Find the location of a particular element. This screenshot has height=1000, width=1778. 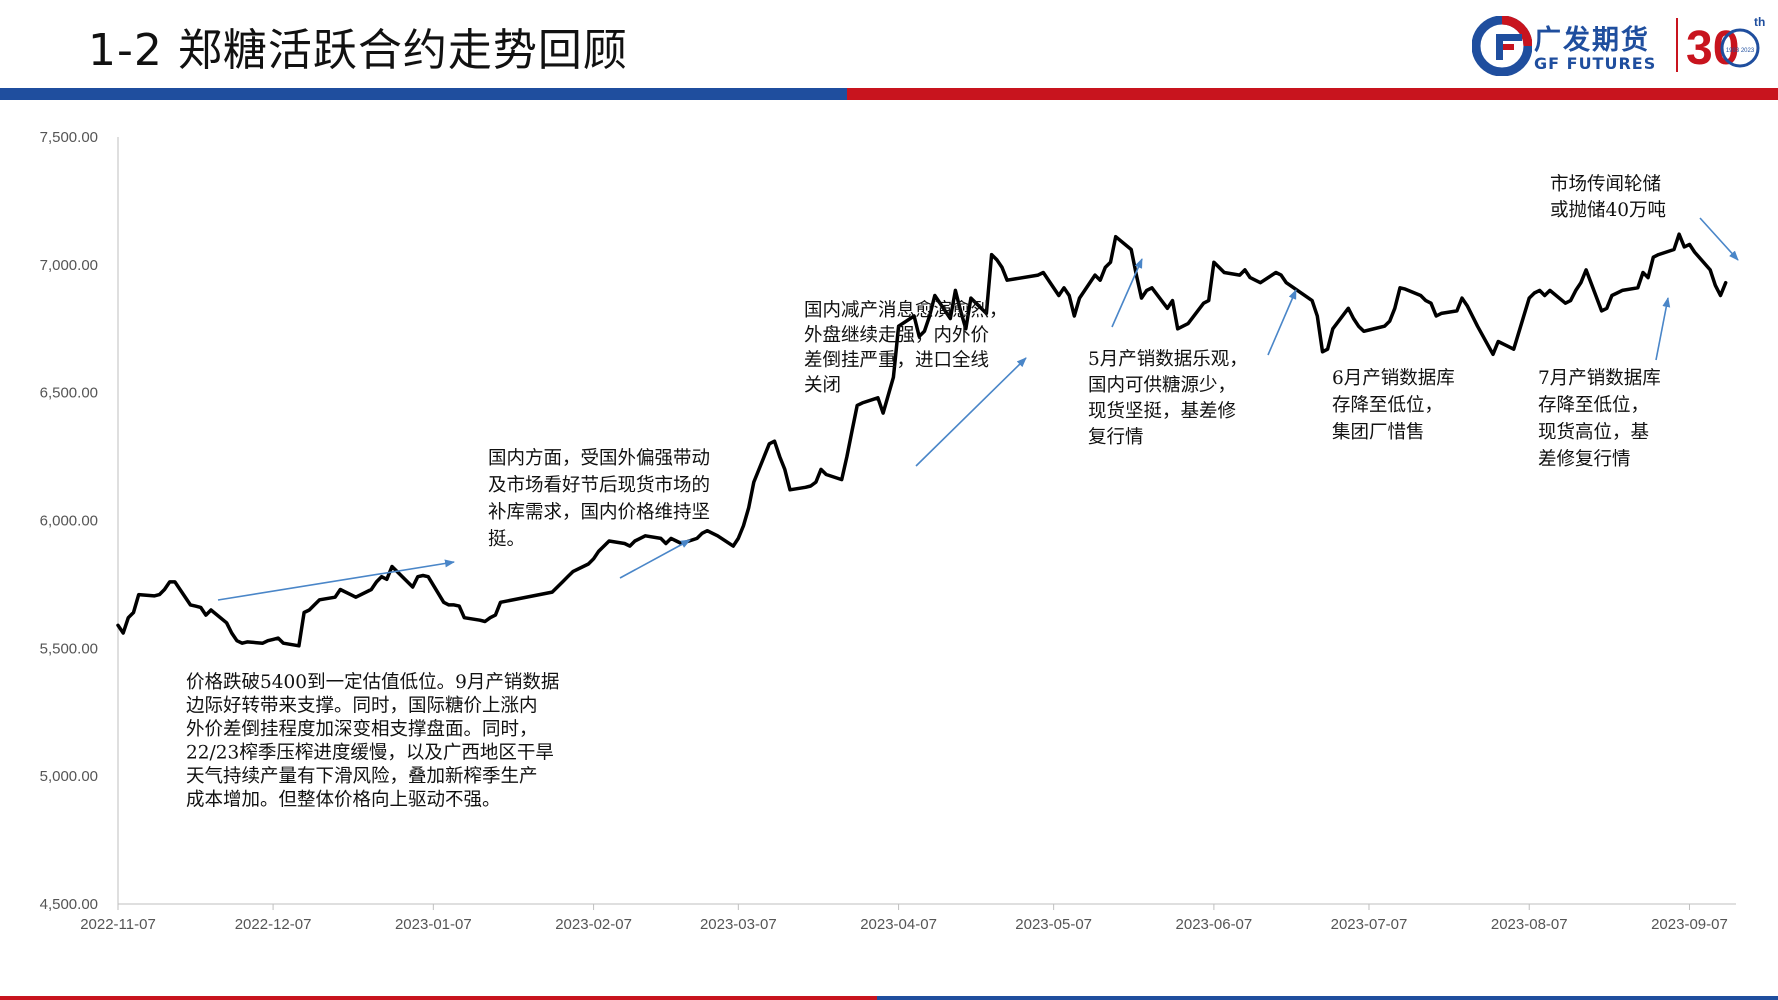

page-title: 1-2 郑糖活跃合约走势回顾 is located at coordinates (358, 50).